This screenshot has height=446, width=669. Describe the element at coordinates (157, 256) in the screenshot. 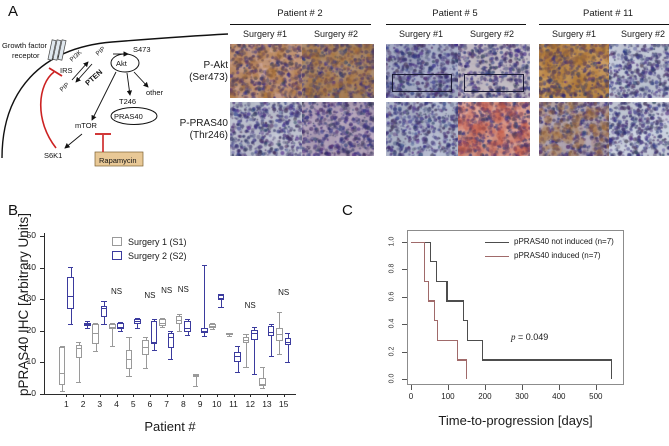

I see `legend-label-s2: Surgery 2 (S2)` at that location.